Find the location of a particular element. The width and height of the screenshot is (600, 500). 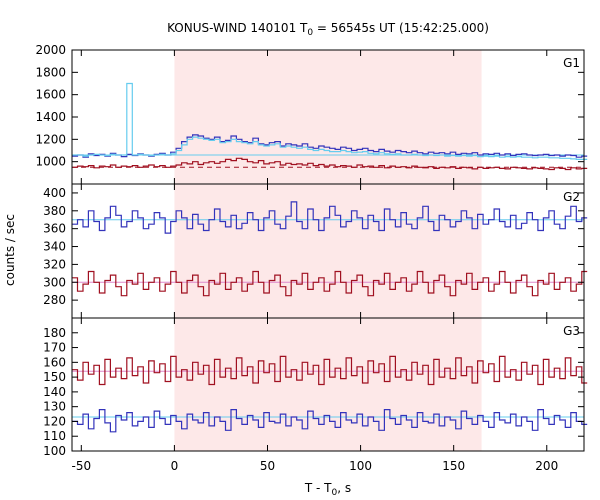

x-tick-label: 0 is located at coordinates (175, 466).